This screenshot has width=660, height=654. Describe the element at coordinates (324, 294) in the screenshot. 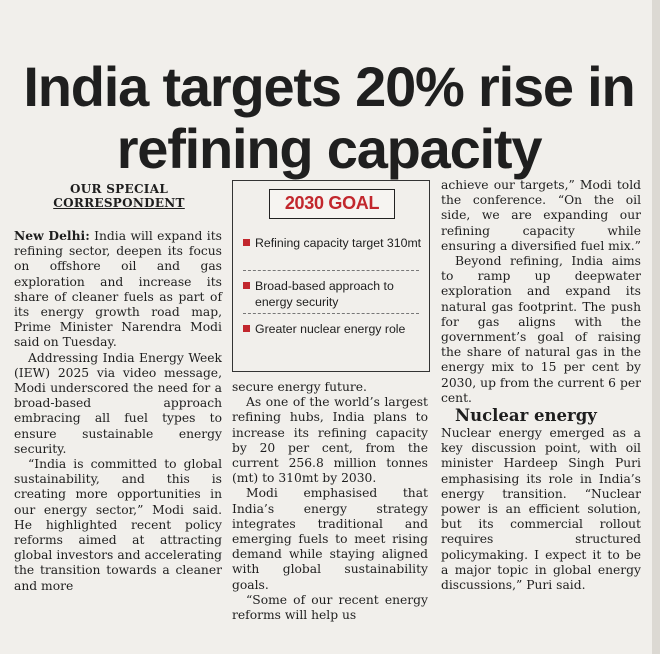

I see `goal-item-text: Broad-based approach to energy security` at that location.